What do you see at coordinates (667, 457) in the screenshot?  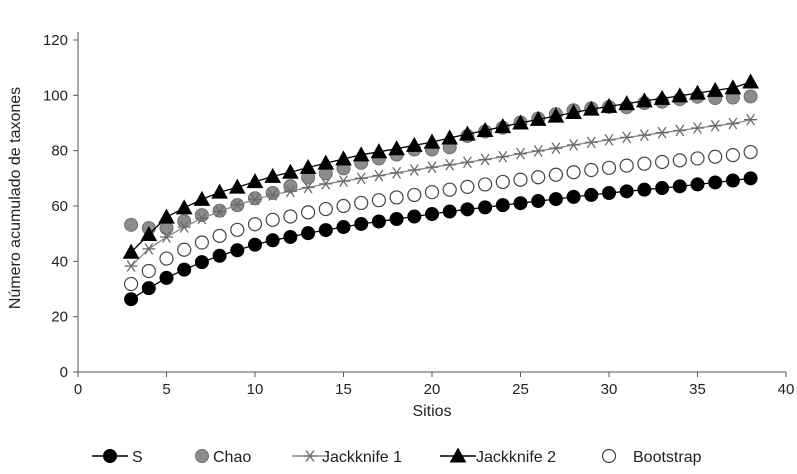 I see `legend-label-bootstrap: Bootstrap` at bounding box center [667, 457].